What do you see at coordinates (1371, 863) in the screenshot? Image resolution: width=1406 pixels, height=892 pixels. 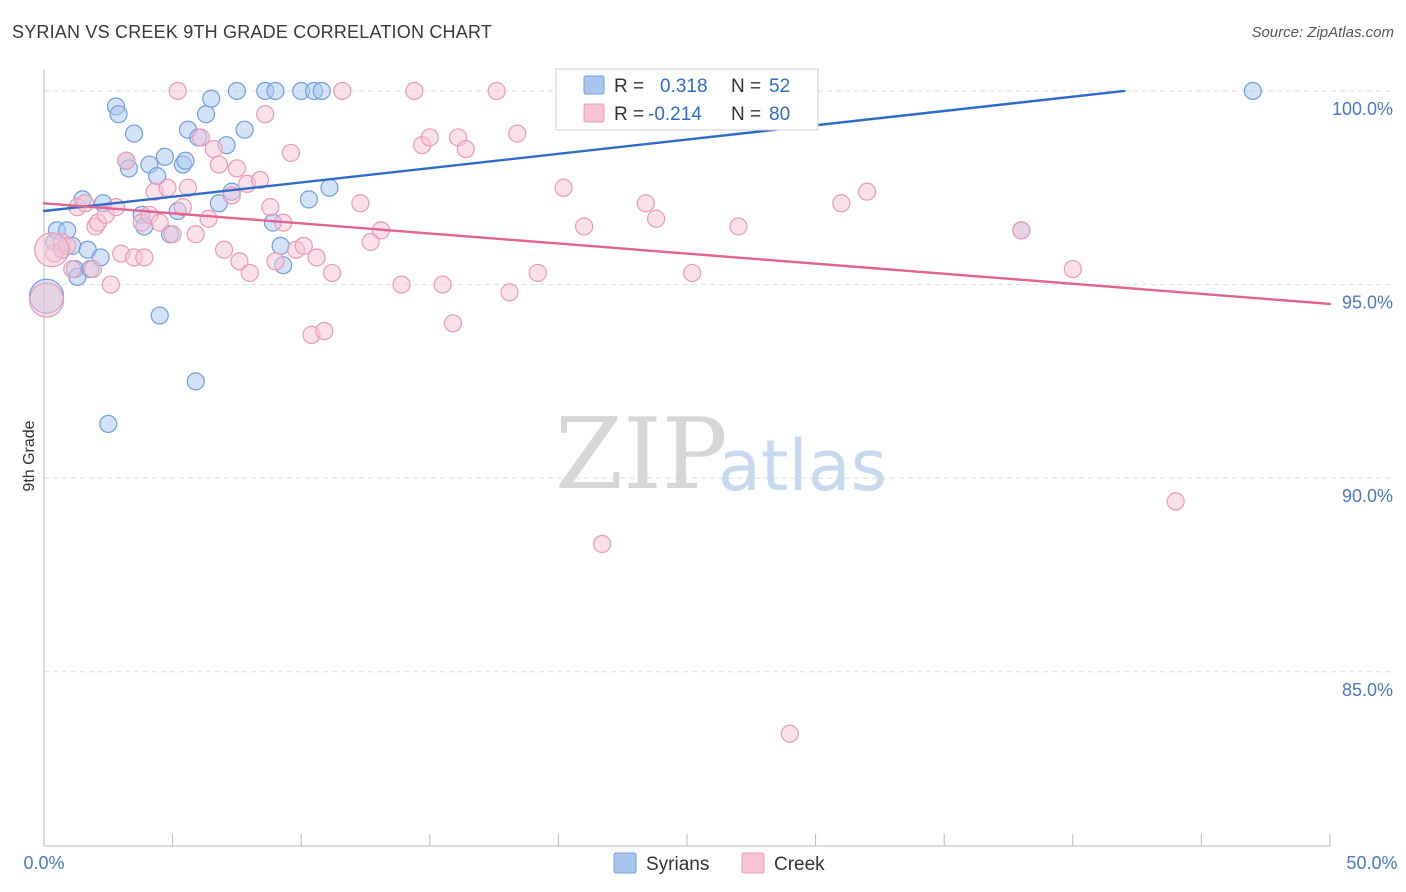 I see `x-tick-label-max: 50.0%` at bounding box center [1371, 863].